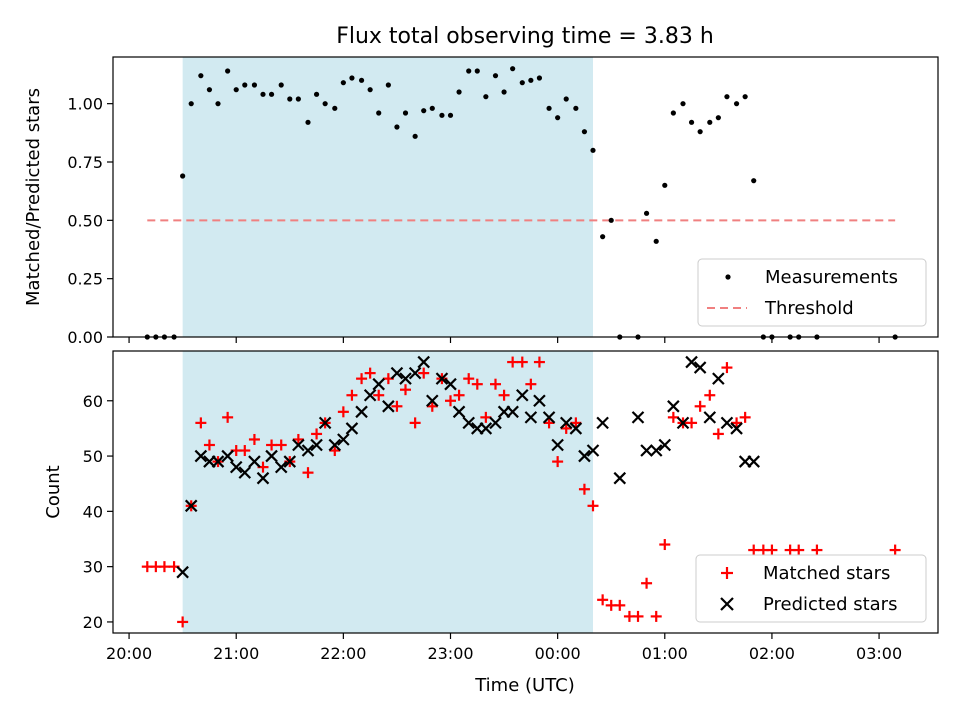 Image resolution: width=960 pixels, height=720 pixels. I want to click on legend-matched-marker, so click(727, 573).